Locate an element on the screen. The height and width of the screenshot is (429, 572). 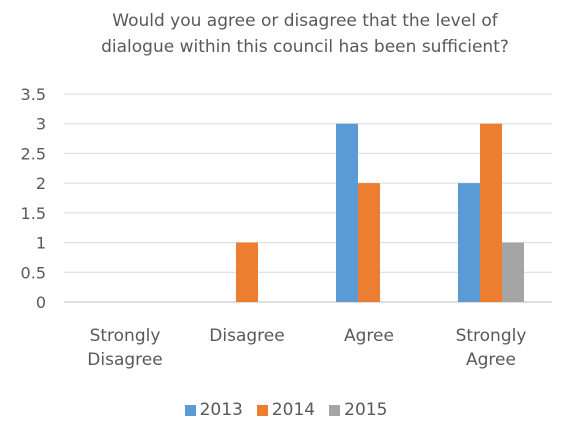
y-tick-label: 1 is located at coordinates (41, 243).